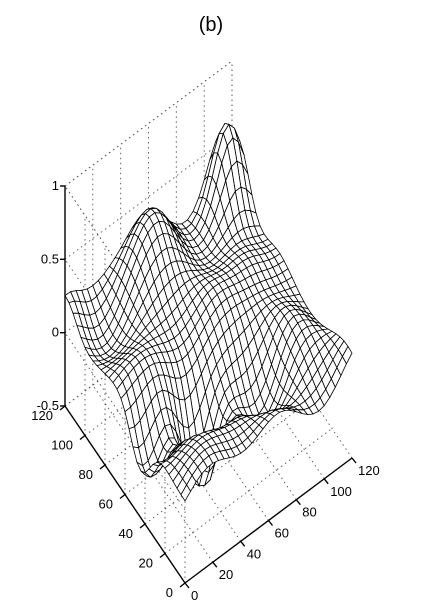 The height and width of the screenshot is (616, 422). What do you see at coordinates (182, 585) in the screenshot?
I see `y-tick` at bounding box center [182, 585].